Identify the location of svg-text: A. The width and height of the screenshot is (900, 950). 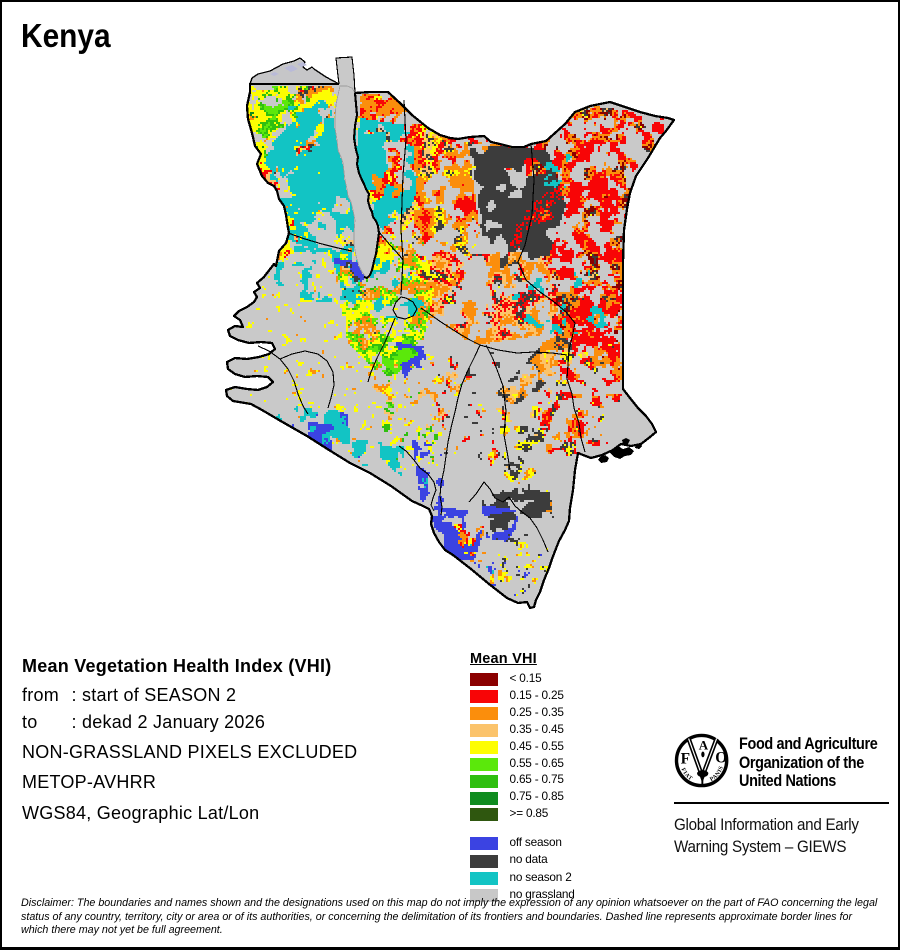
(704, 744).